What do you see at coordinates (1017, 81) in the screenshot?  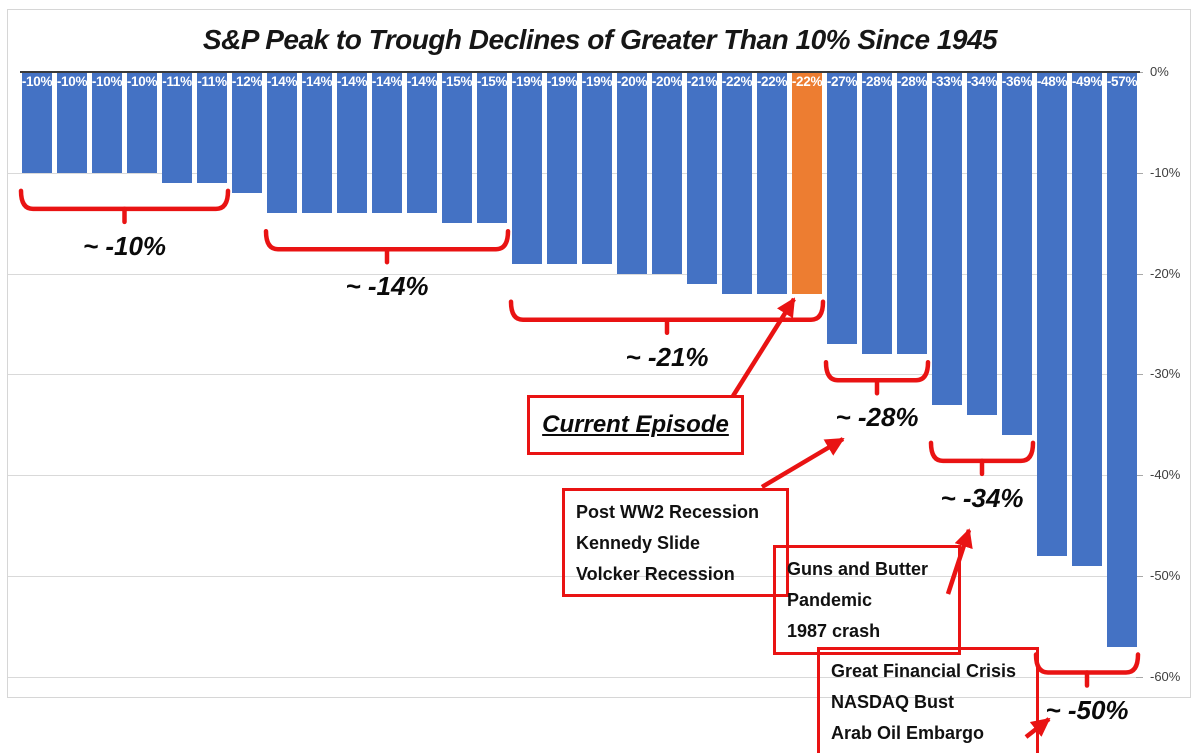 I see `bar-value-label: -36%` at bounding box center [1017, 81].